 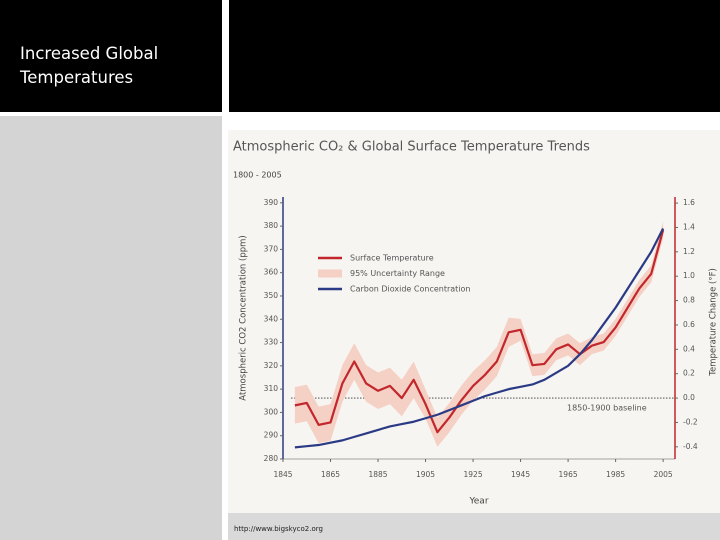 I want to click on title-panel, so click(x=111, y=56).